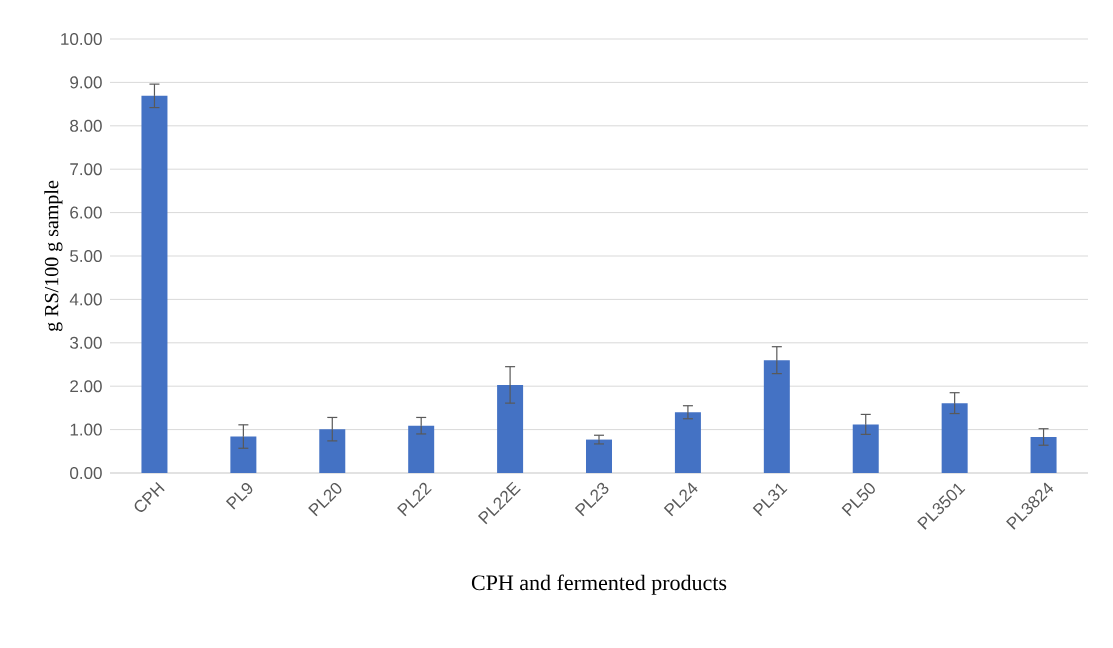 This screenshot has width=1113, height=648. I want to click on y-tick-label: 9.00, so click(86, 82).